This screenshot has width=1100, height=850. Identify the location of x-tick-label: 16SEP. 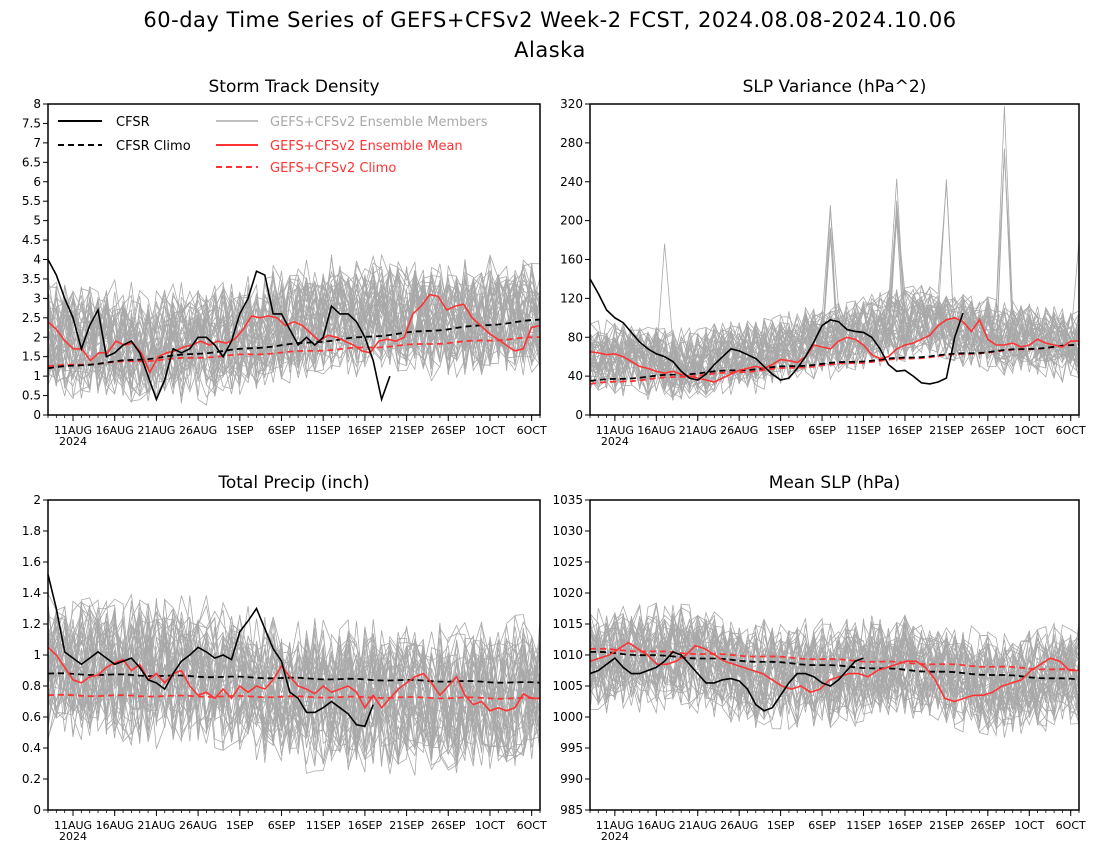
(905, 430).